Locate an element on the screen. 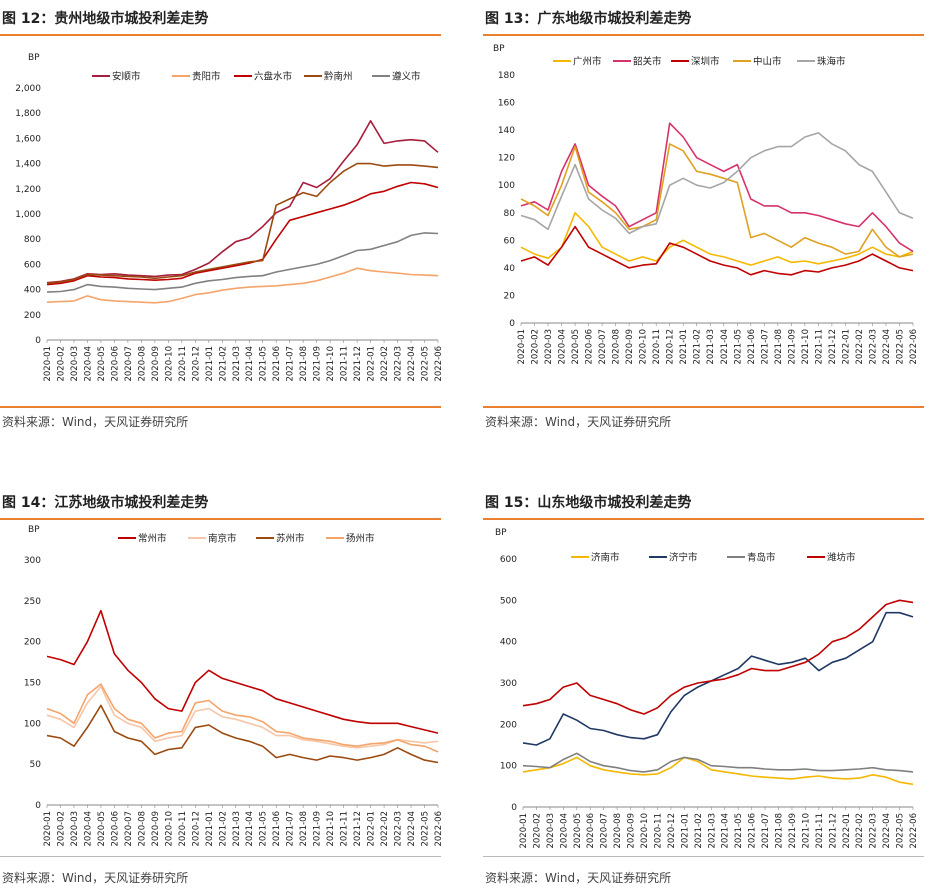 This screenshot has height=893, width=939. y-tick-label: 150 is located at coordinates (32, 684).